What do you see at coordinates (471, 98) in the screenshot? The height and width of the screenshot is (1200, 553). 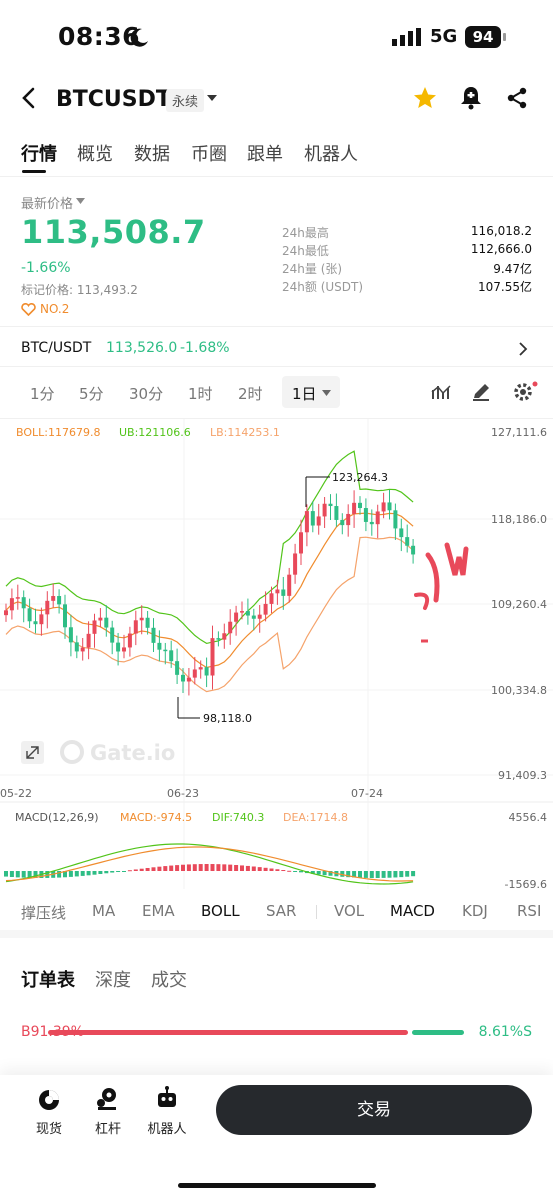 I see `alert-bell-icon` at bounding box center [471, 98].